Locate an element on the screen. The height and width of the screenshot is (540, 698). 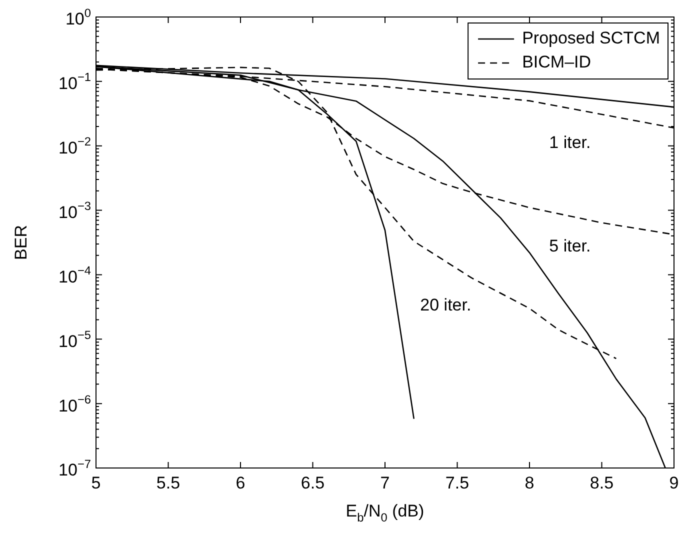
x-tick-label: 6 is located at coordinates (241, 483).